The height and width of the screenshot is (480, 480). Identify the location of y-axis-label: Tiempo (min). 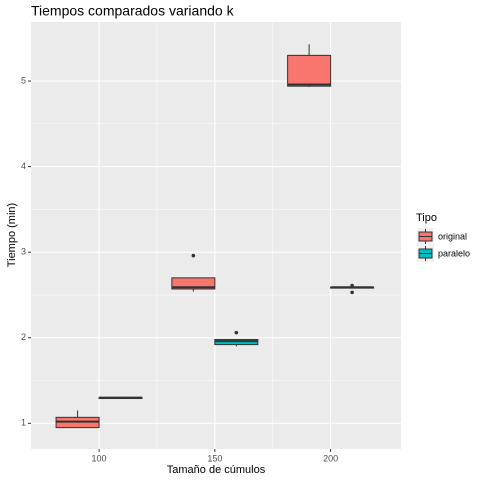
(12, 235).